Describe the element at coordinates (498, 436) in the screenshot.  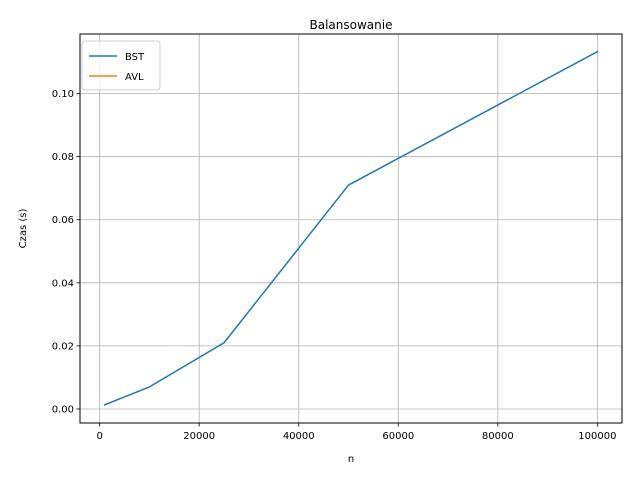
I see `x-tick-label: 80000` at that location.